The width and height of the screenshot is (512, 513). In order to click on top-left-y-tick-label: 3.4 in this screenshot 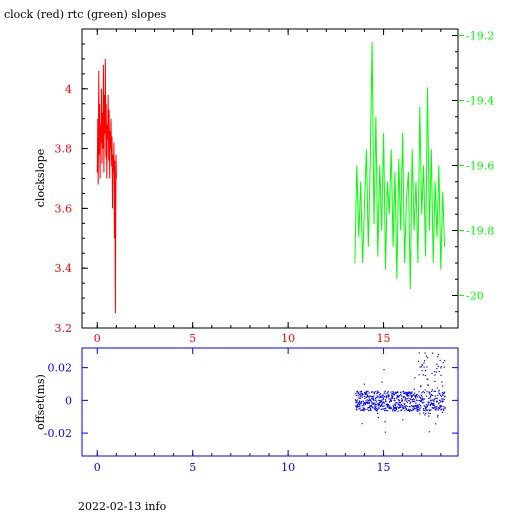, I will do `click(64, 268)`.